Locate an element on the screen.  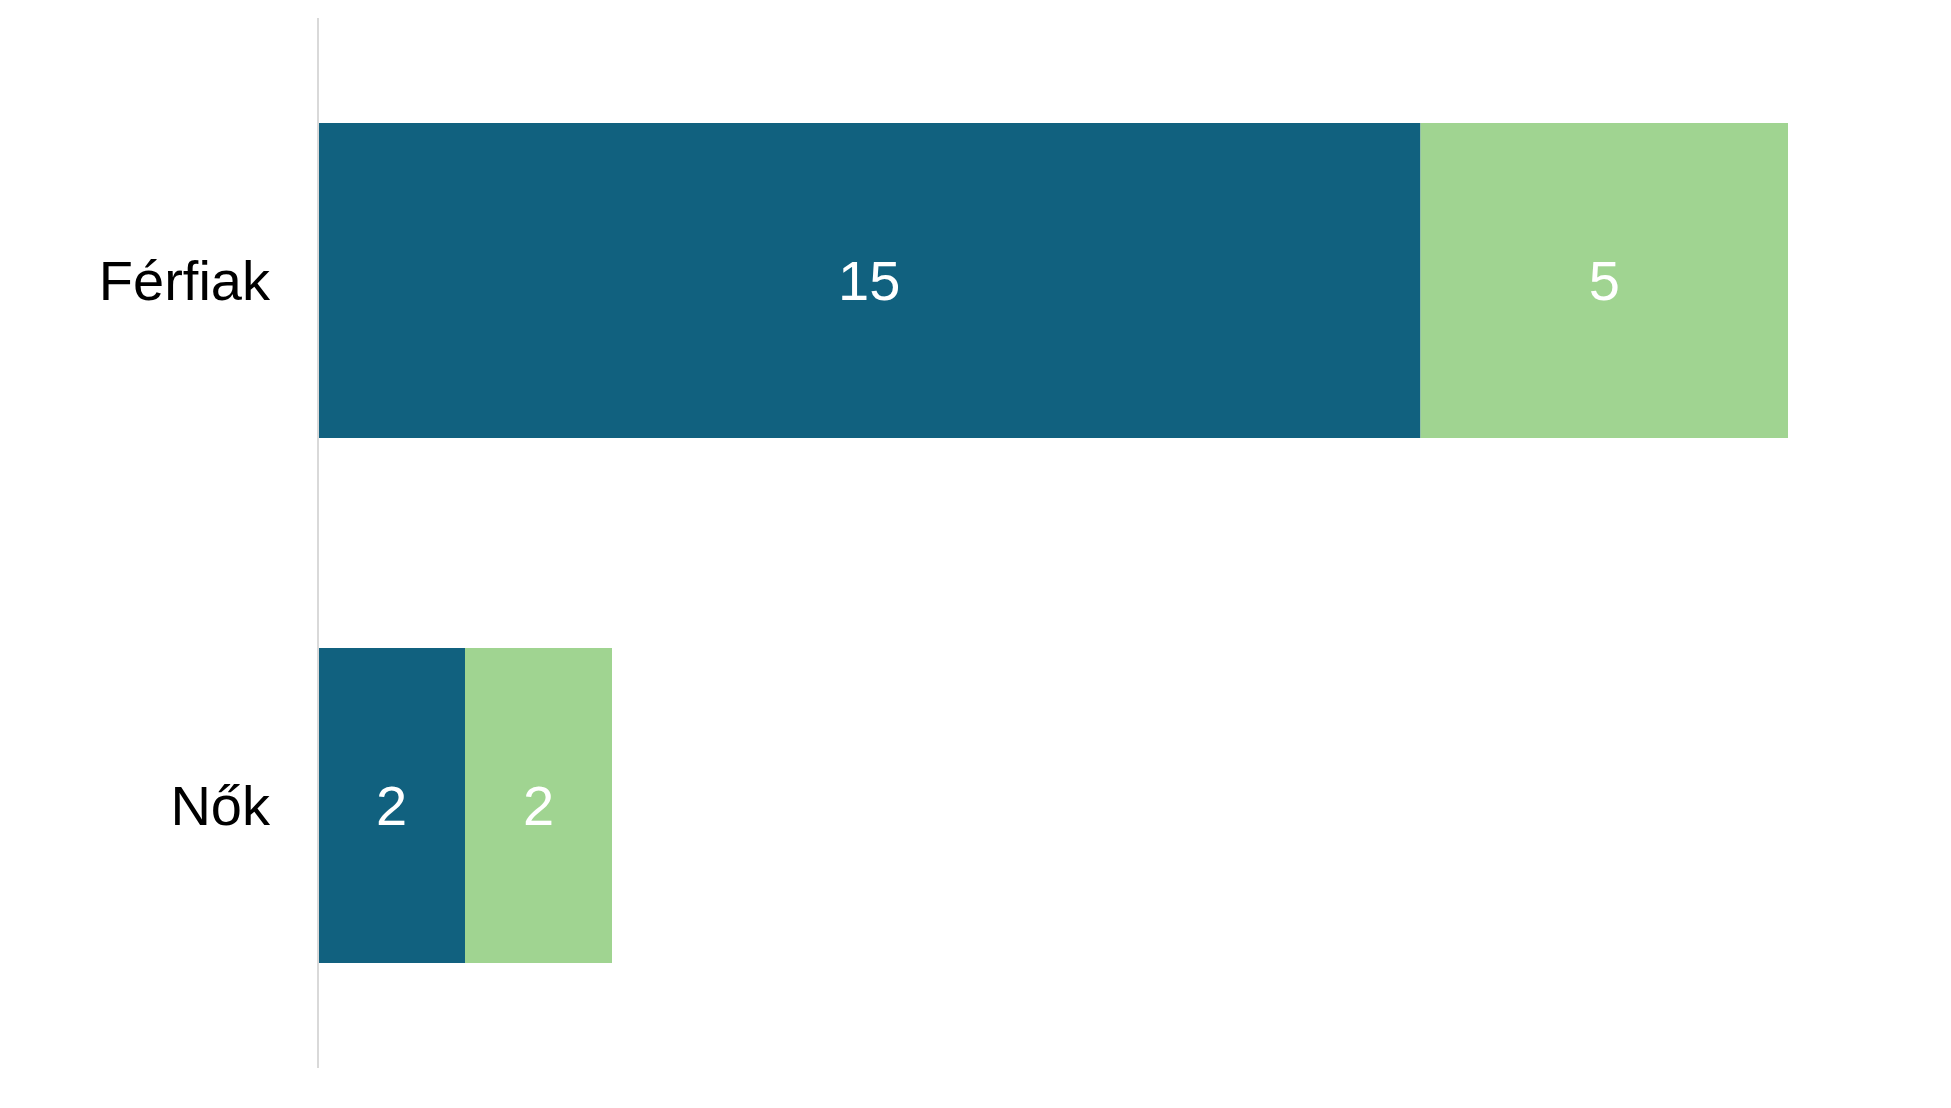
data-label: 5 is located at coordinates (1604, 281).